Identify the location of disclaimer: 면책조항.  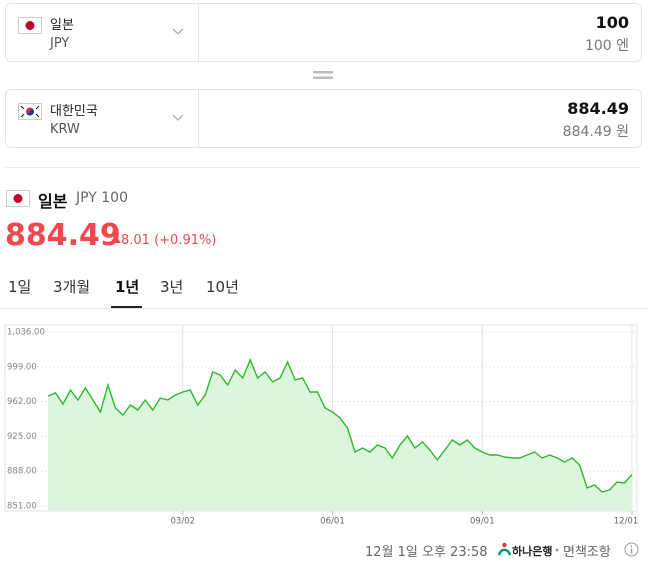
(587, 552).